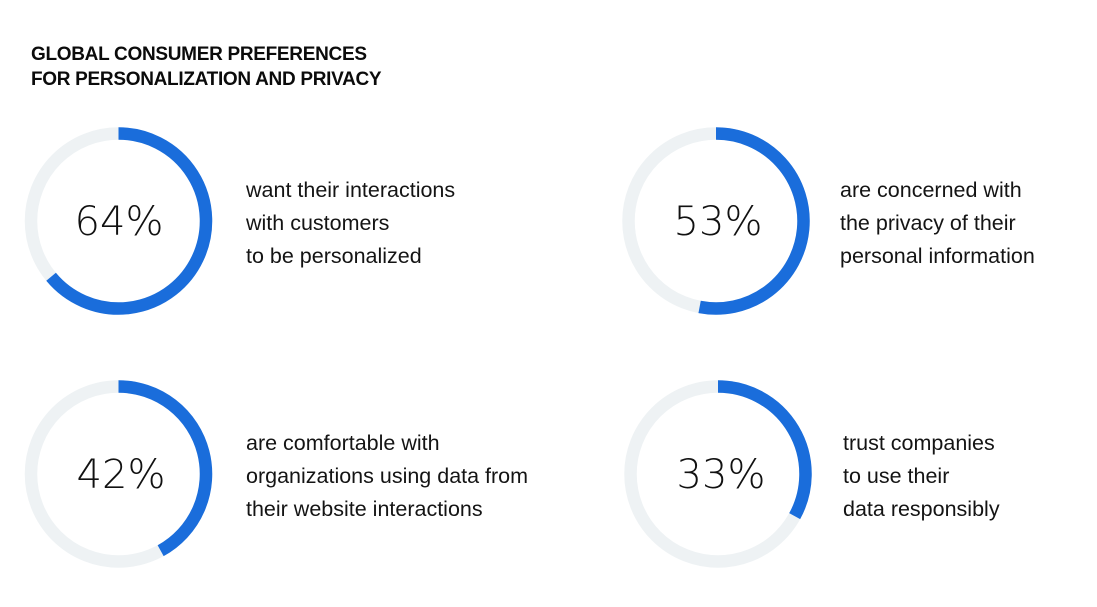  Describe the element at coordinates (351, 190) in the screenshot. I see `description-line: want their interactions` at that location.